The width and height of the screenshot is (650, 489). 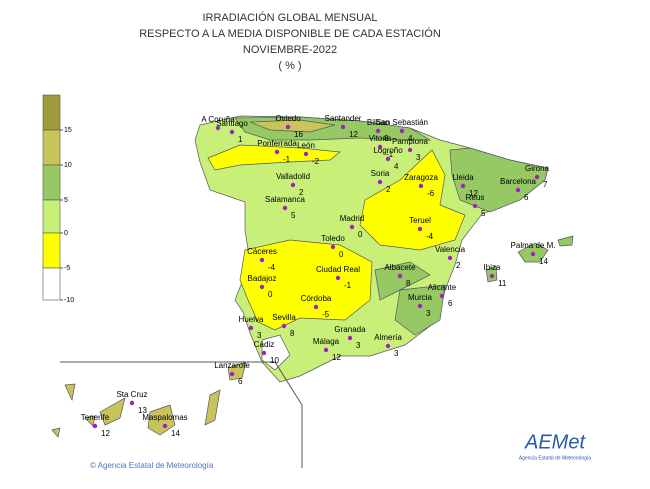 I want to click on station-name: Albacete, so click(x=400, y=267).